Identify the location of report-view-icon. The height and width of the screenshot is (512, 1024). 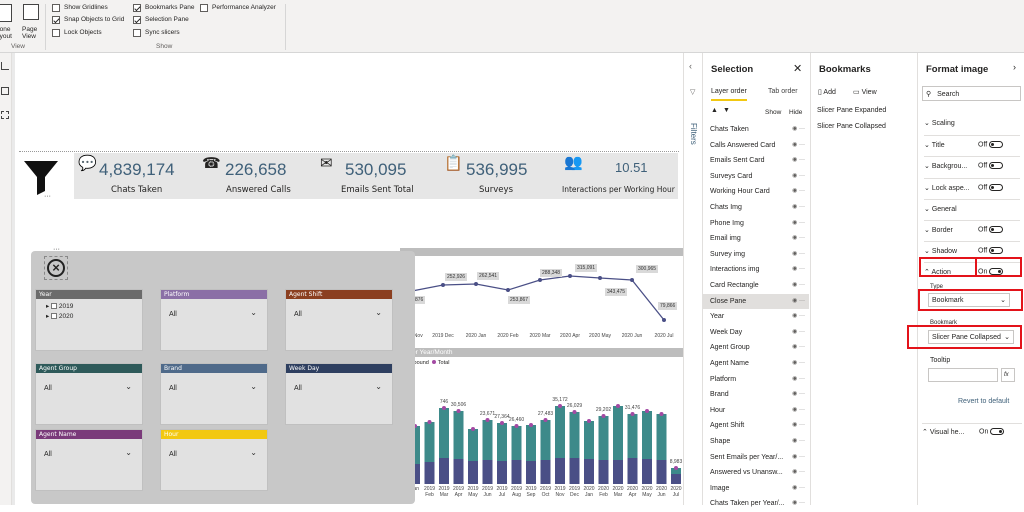
(5, 66).